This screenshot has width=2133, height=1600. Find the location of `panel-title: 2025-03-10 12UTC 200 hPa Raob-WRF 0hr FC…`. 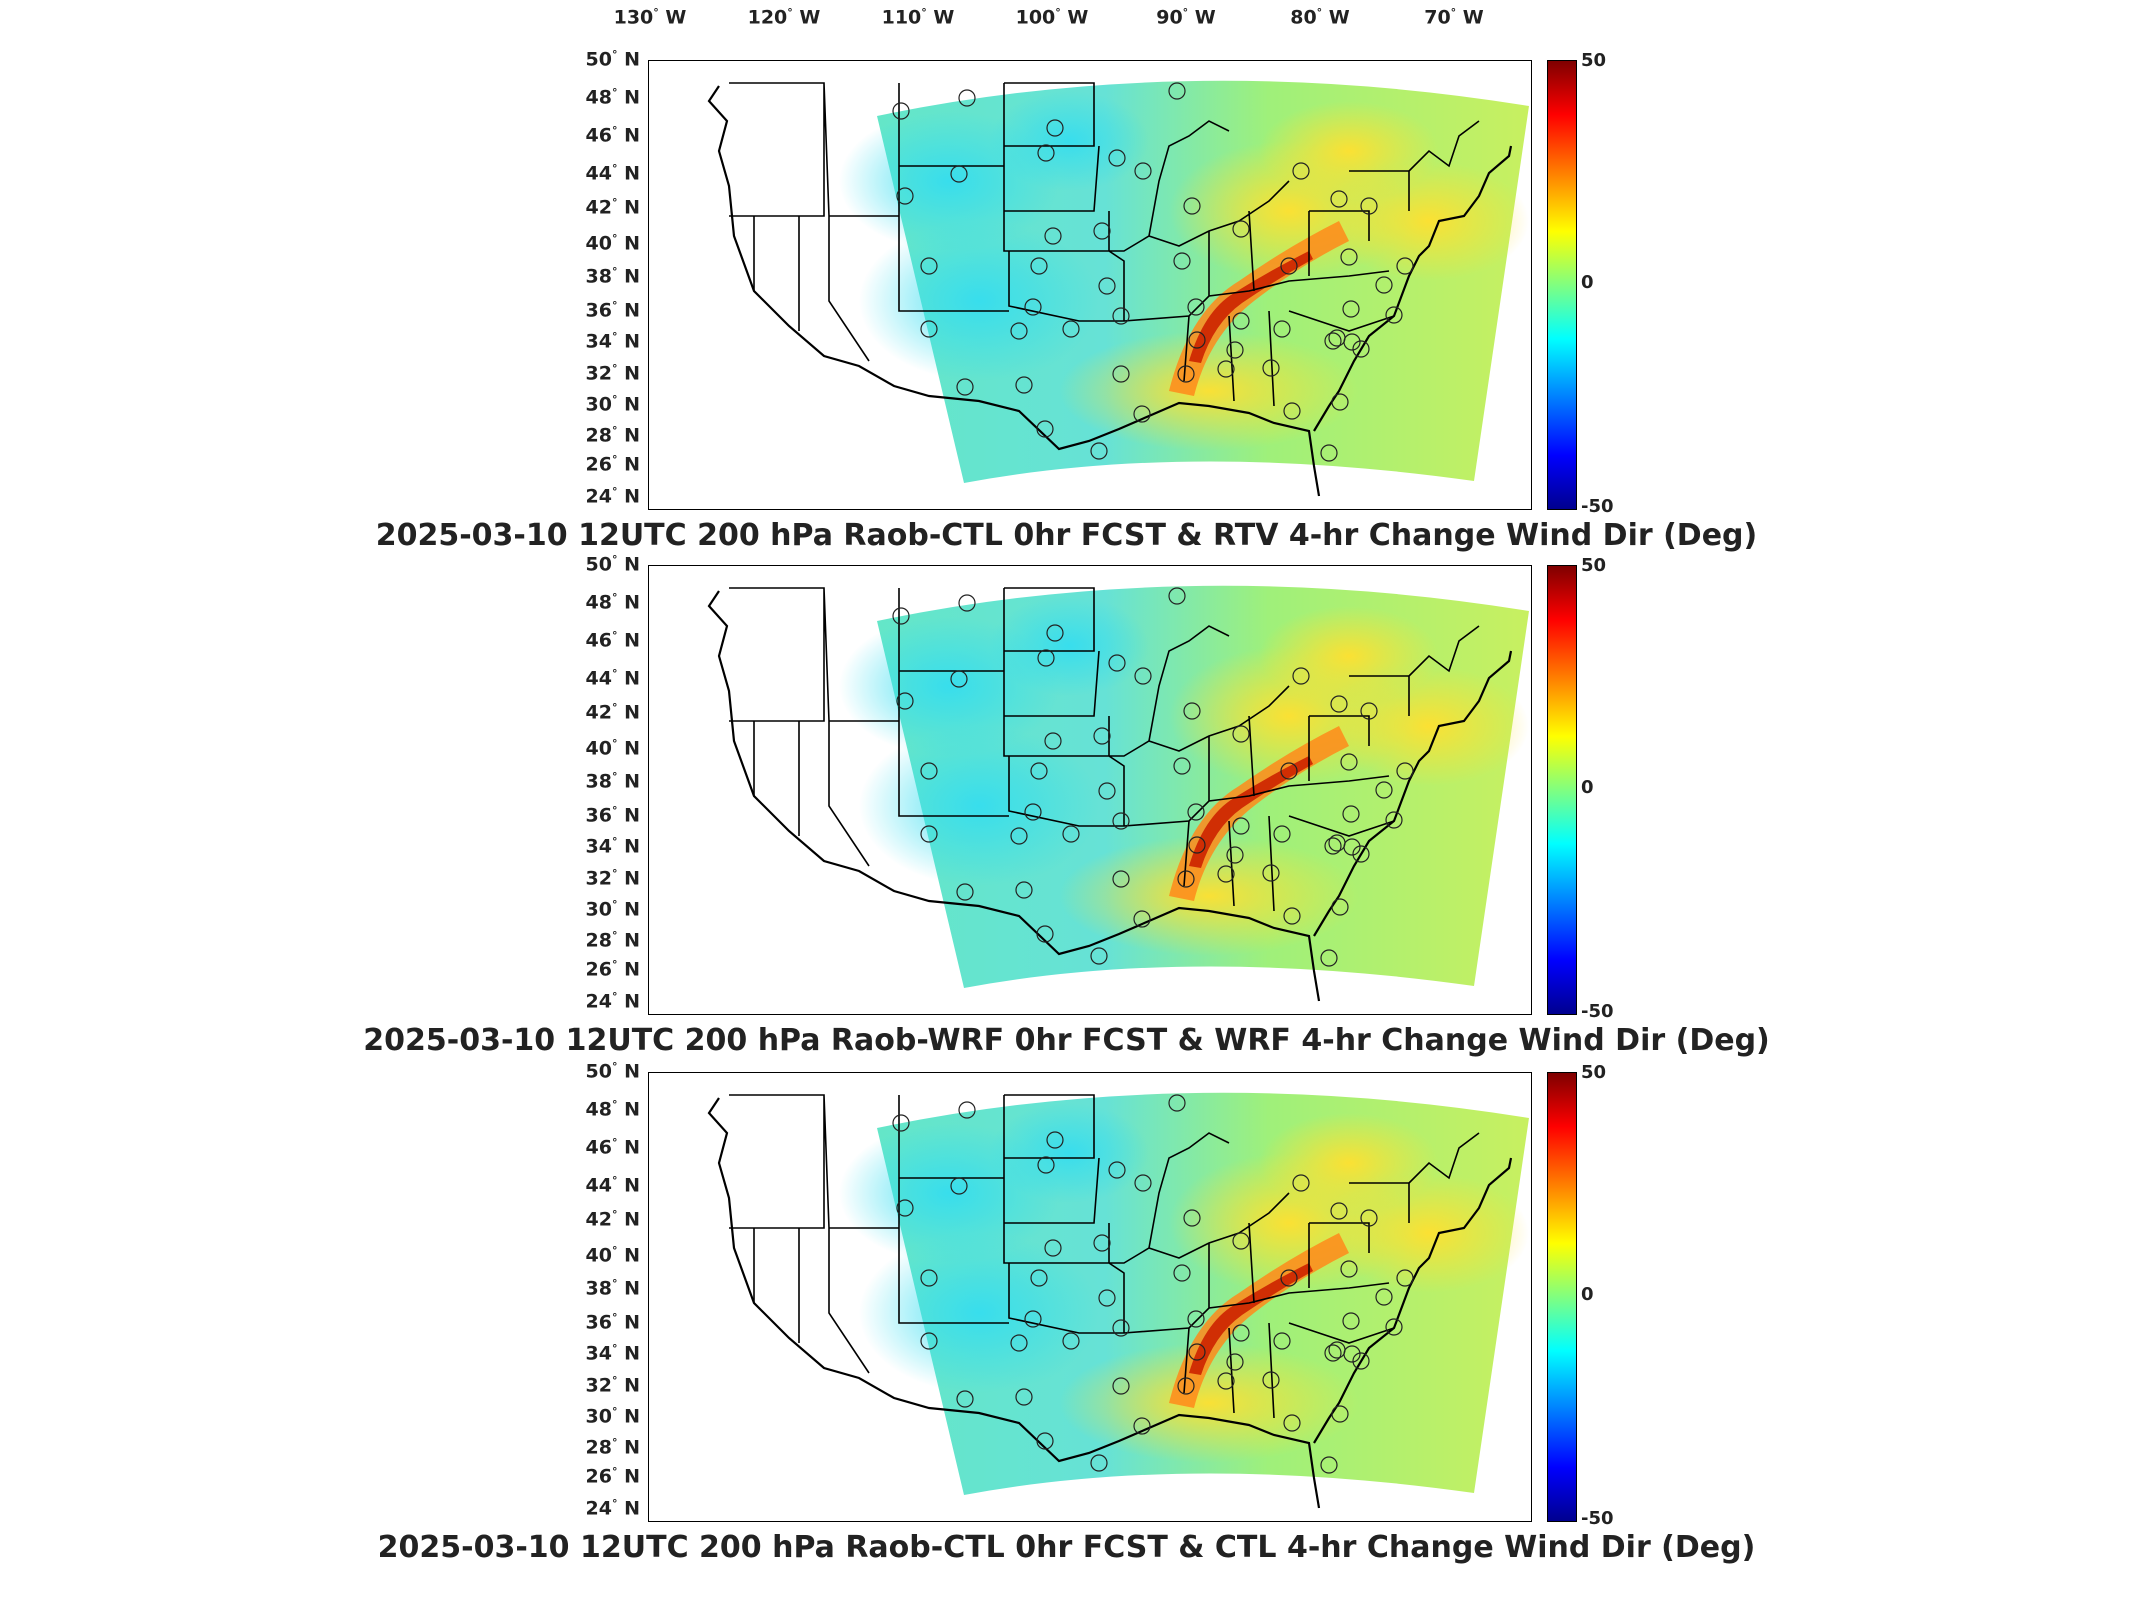

panel-title: 2025-03-10 12UTC 200 hPa Raob-WRF 0hr FC… is located at coordinates (1066, 1040).